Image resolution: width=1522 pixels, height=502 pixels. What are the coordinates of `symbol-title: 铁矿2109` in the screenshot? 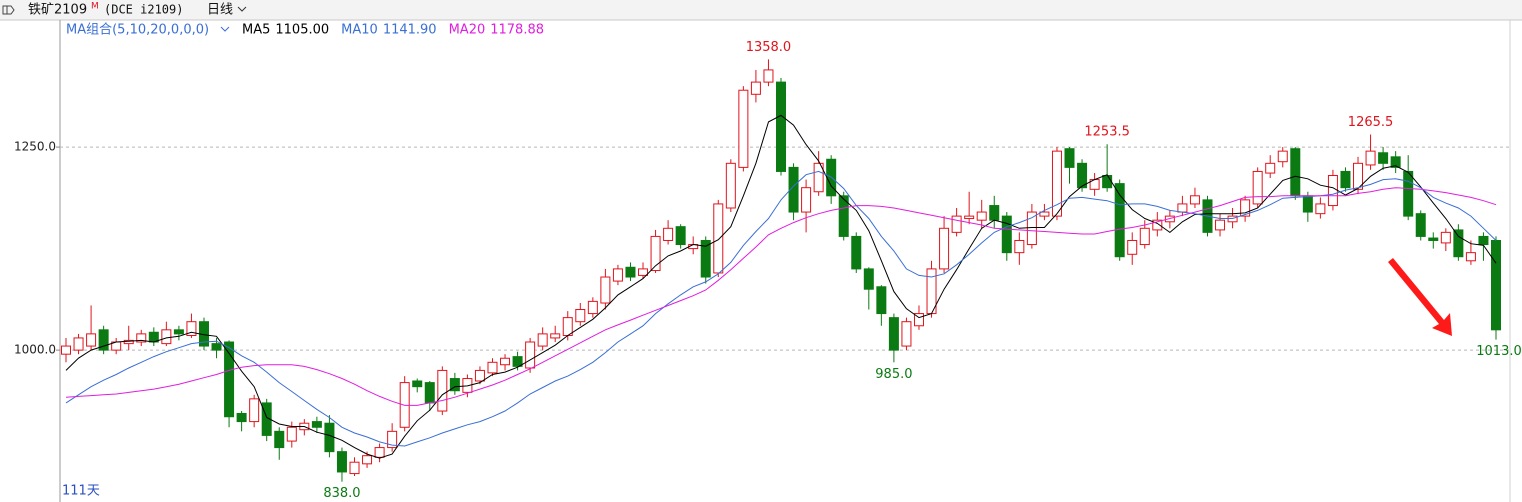 It's located at (57, 10).